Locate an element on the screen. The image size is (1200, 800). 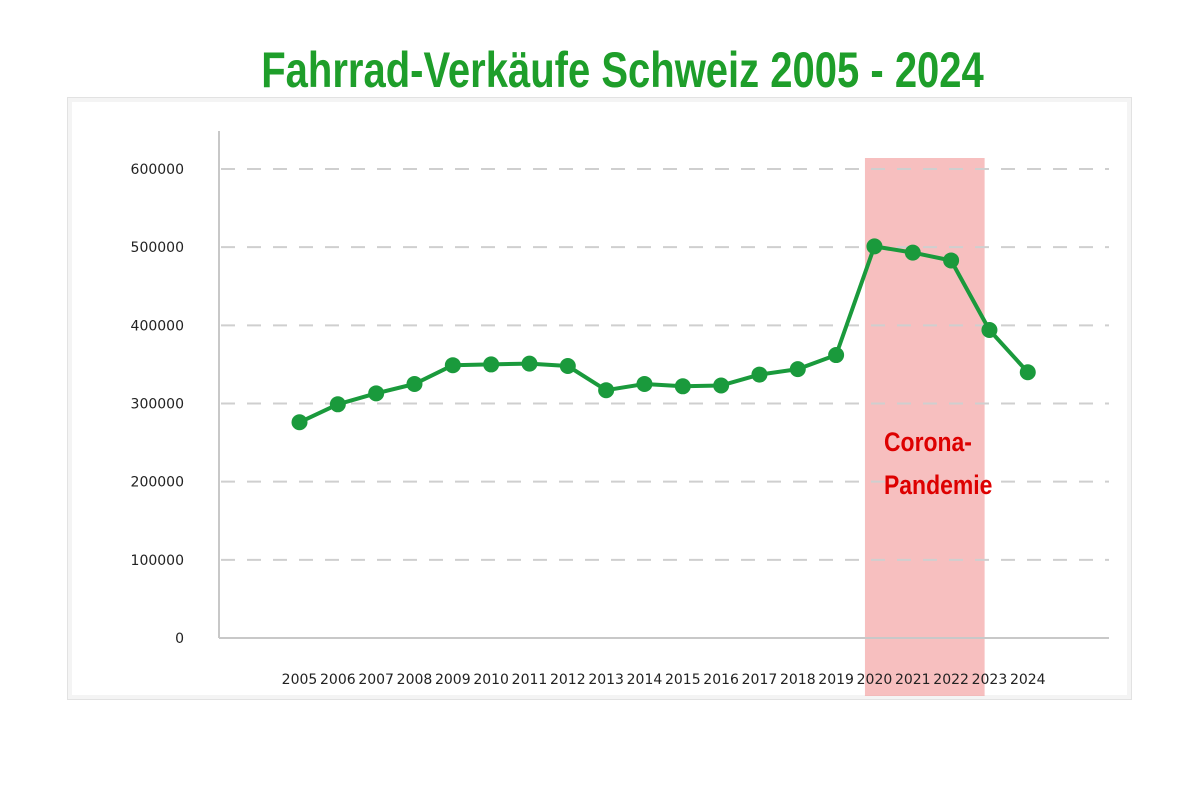
x-tick-label: 2020 is located at coordinates (875, 680).